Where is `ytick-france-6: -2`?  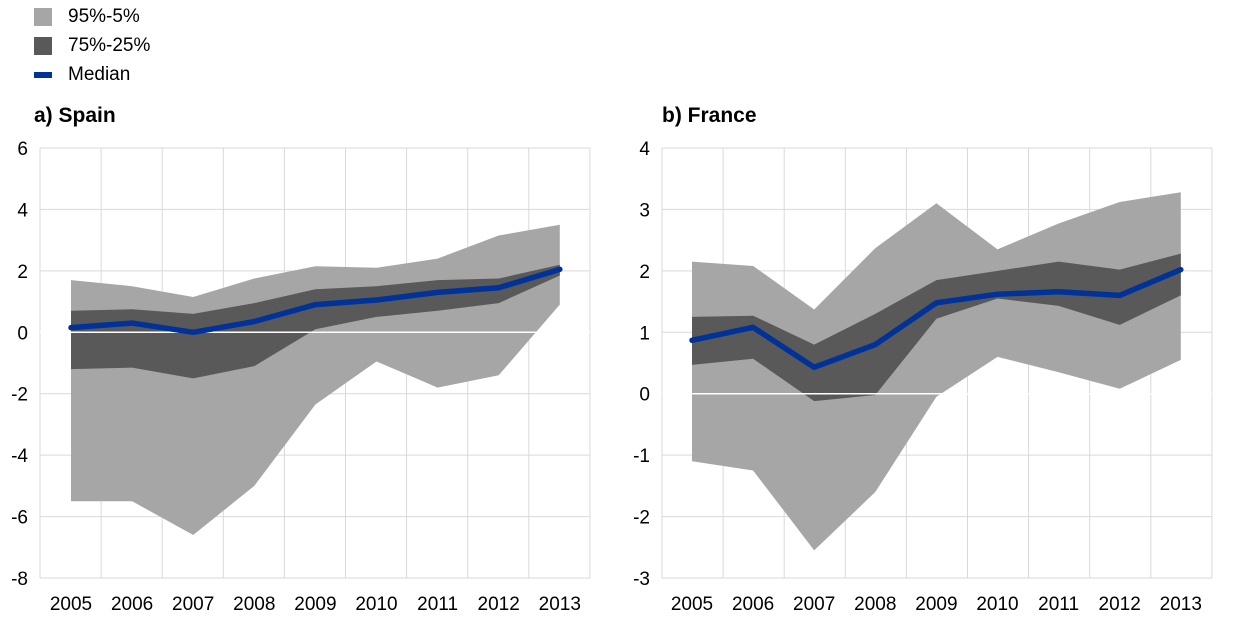
ytick-france-6: -2 is located at coordinates (641, 518).